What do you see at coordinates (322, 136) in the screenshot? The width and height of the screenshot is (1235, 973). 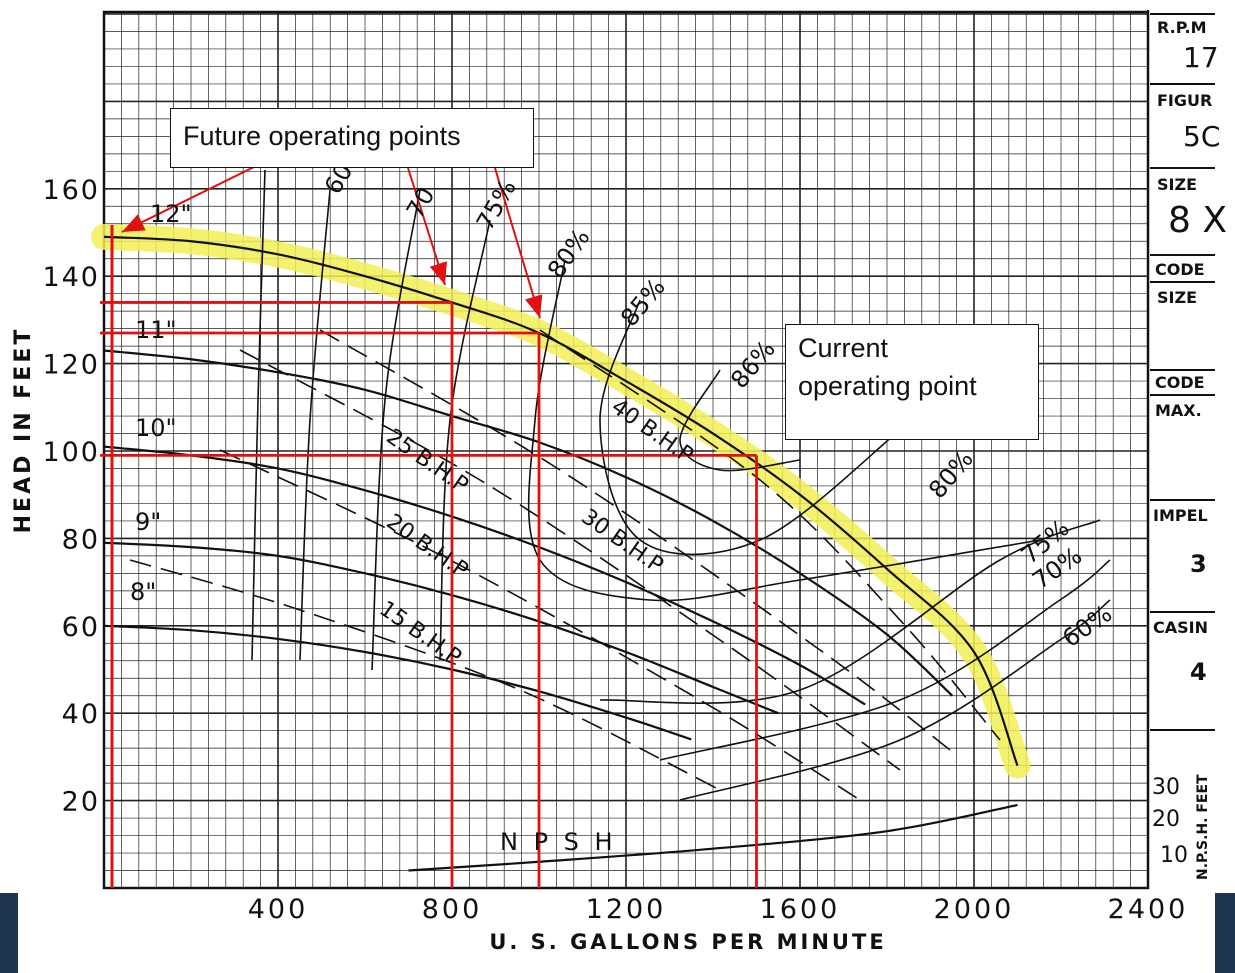 I see `future-callout-text: Future operating points` at bounding box center [322, 136].